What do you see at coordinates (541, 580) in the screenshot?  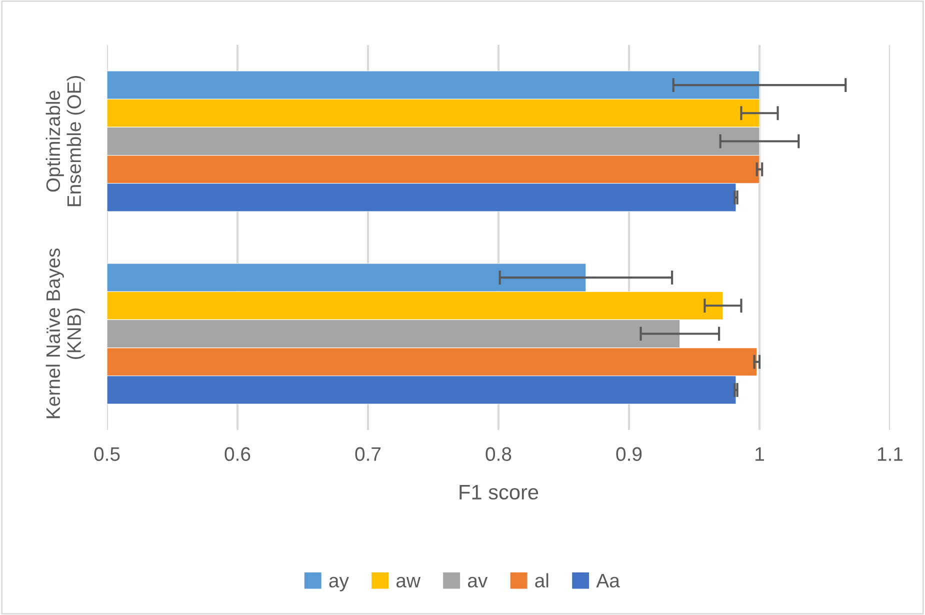 I see `legend-label: al` at bounding box center [541, 580].